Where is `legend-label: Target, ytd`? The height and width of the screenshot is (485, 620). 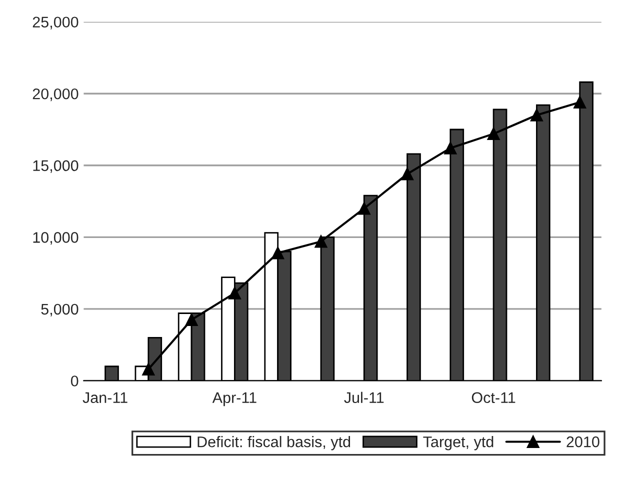 legend-label: Target, ytd is located at coordinates (458, 443).